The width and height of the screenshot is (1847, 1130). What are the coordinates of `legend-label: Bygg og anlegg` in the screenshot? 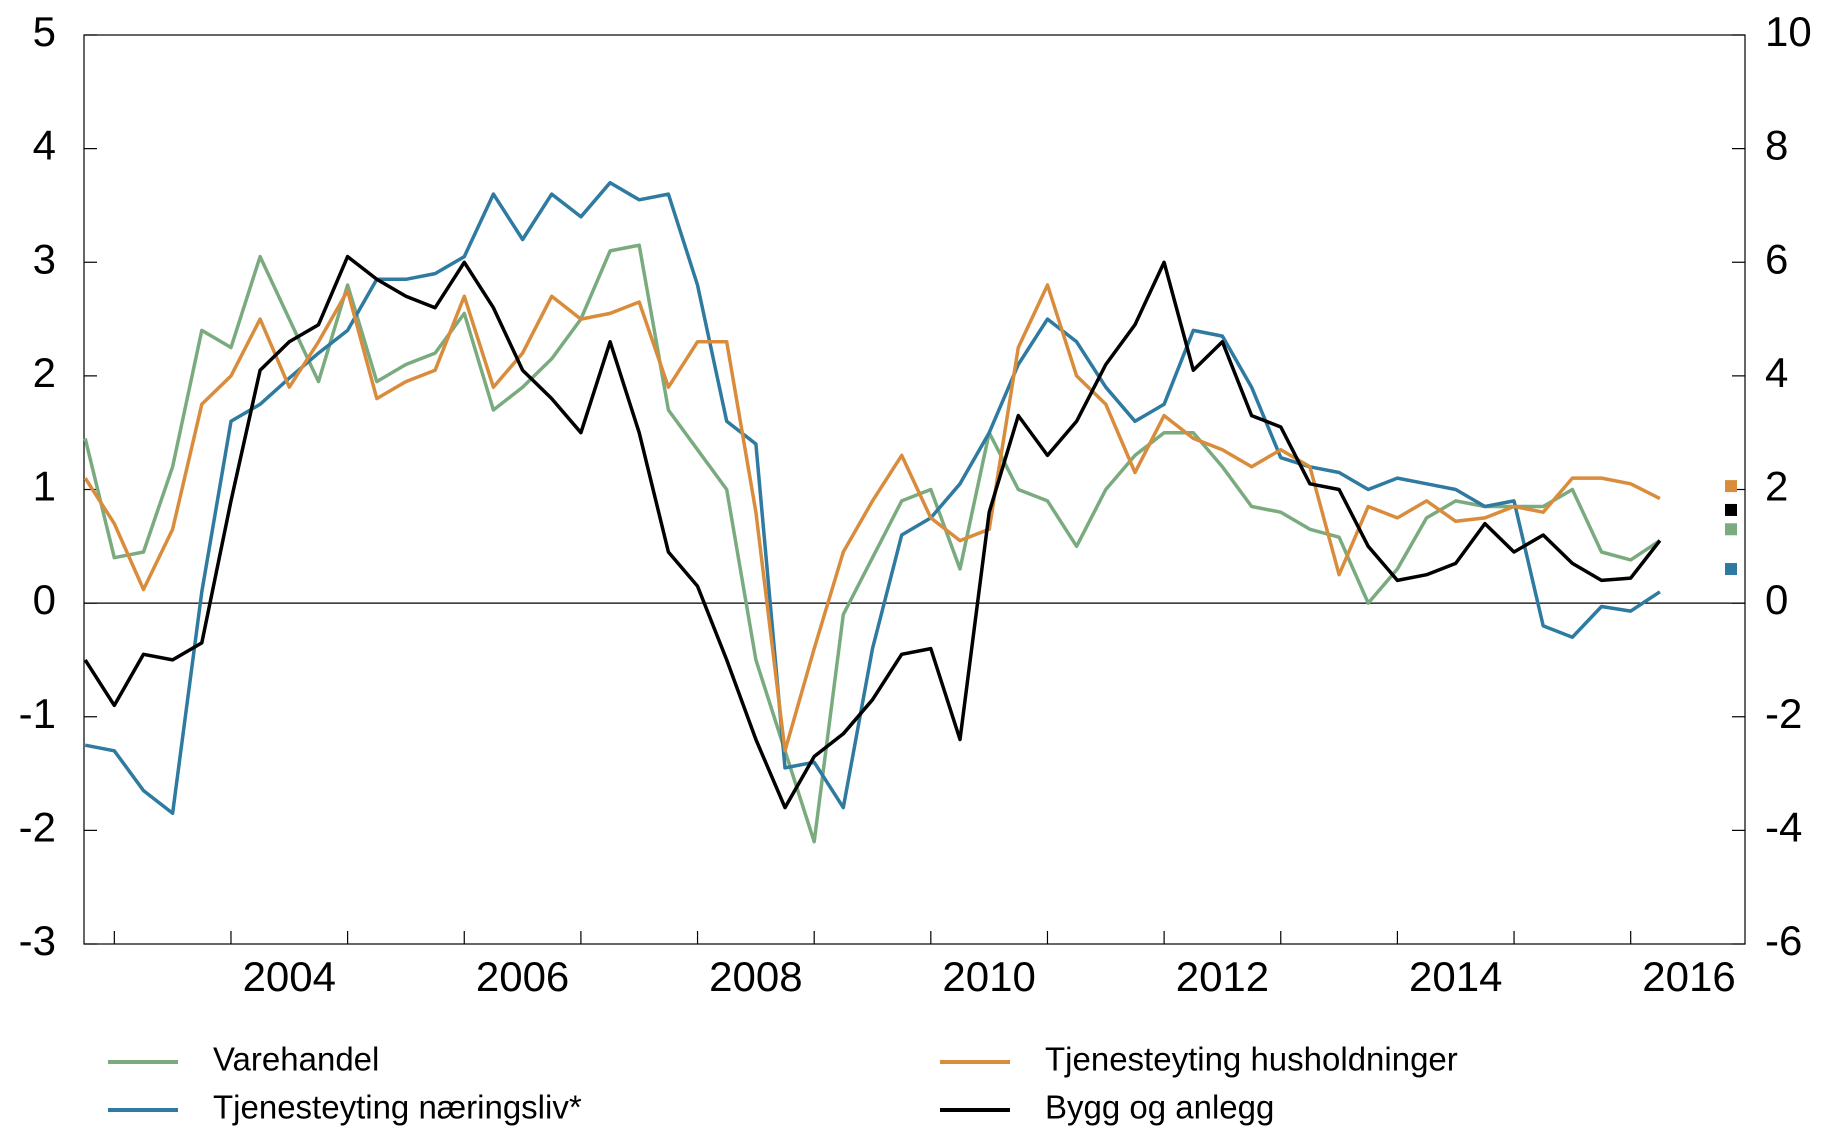 It's located at (1159, 1107).